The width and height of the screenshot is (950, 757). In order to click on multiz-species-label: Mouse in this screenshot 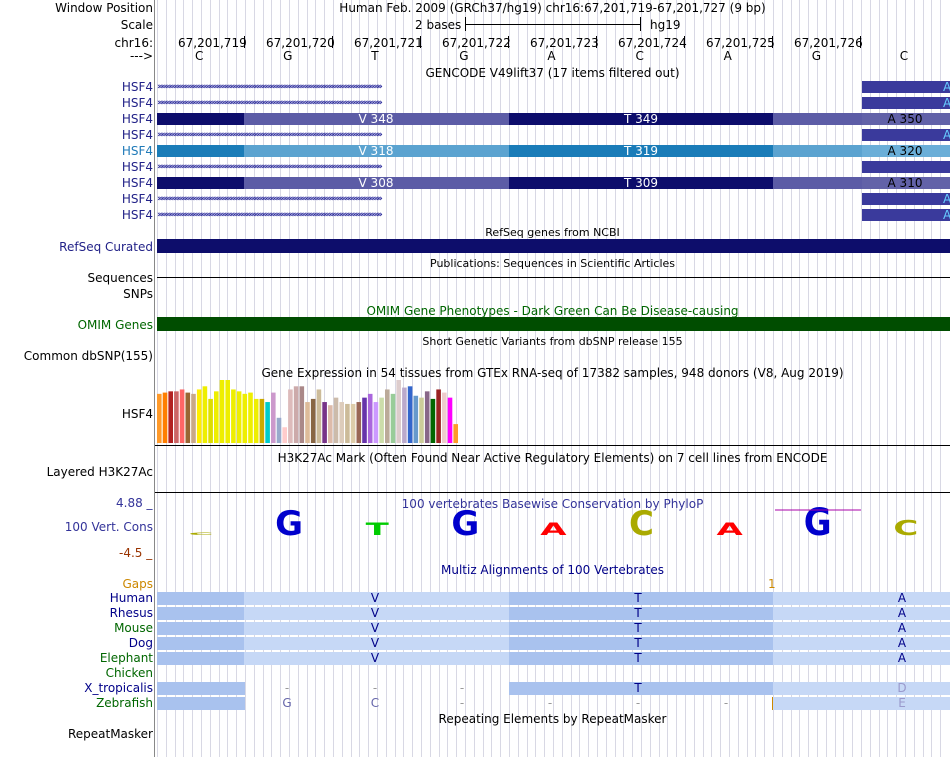, I will do `click(133, 628)`.